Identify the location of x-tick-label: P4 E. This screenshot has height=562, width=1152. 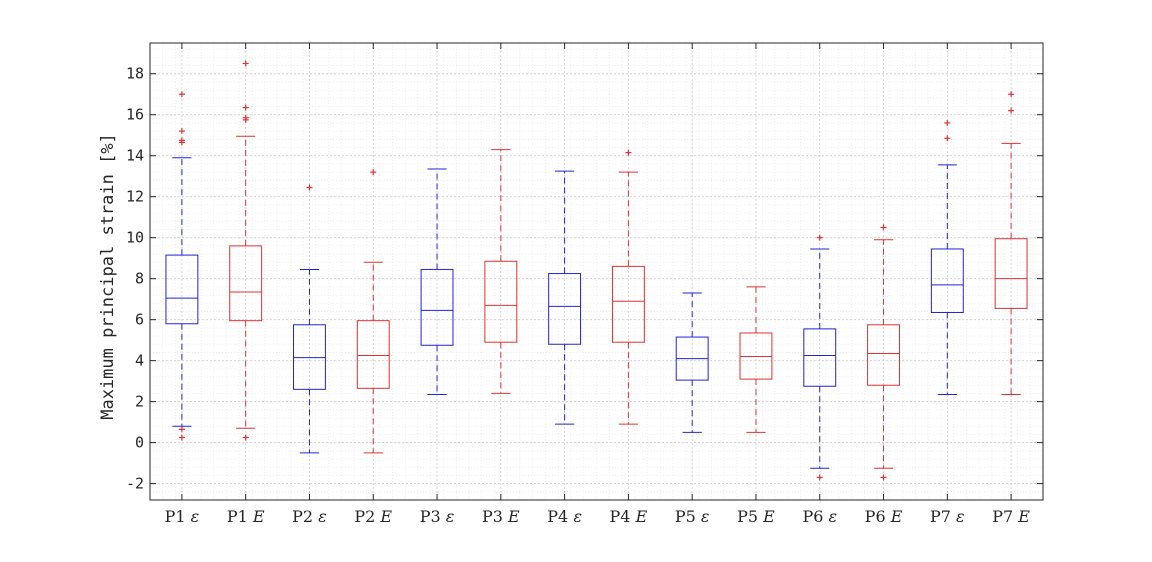
(629, 516).